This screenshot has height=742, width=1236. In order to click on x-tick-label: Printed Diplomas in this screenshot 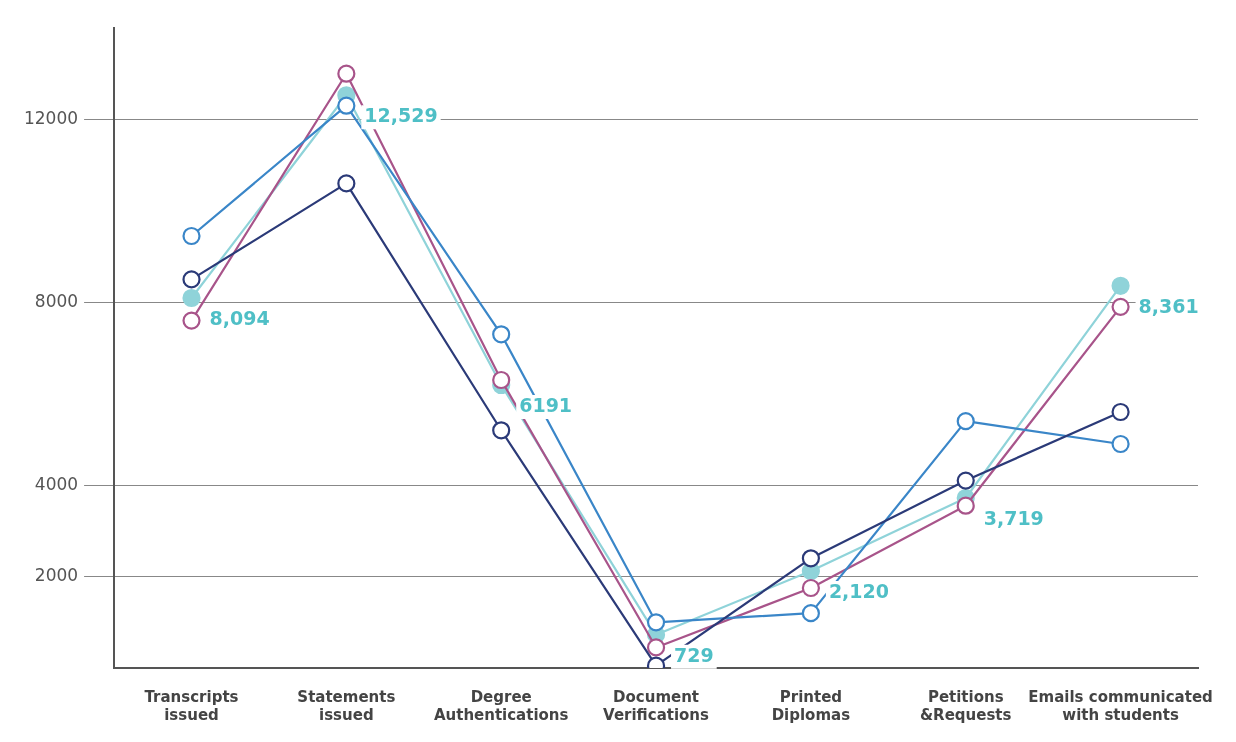, I will do `click(811, 705)`.